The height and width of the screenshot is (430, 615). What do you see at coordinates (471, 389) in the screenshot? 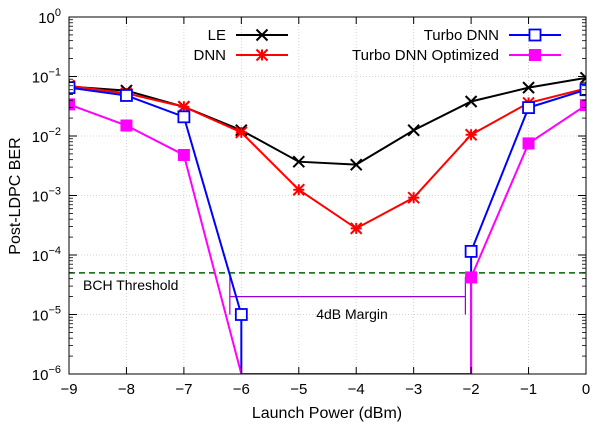
I see `x-tick-label: −2` at bounding box center [471, 389].